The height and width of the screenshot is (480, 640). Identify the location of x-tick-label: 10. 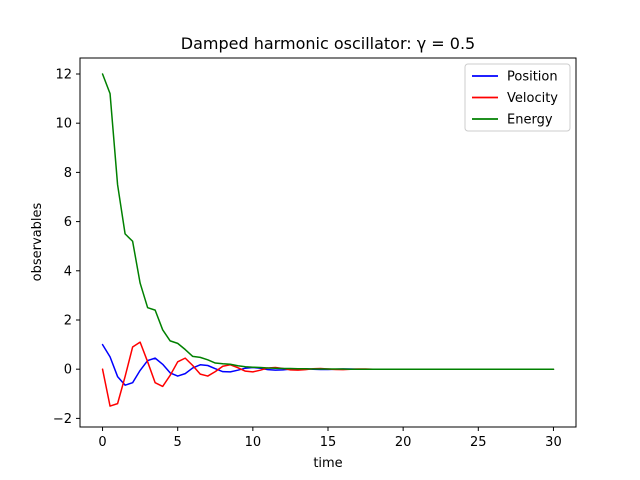
(253, 442).